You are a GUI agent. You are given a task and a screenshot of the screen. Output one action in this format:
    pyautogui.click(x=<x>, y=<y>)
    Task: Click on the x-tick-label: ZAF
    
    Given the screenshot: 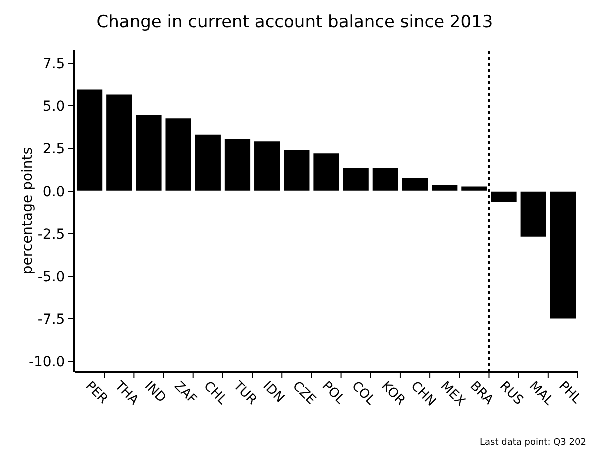 What is the action you would take?
    pyautogui.click(x=185, y=393)
    